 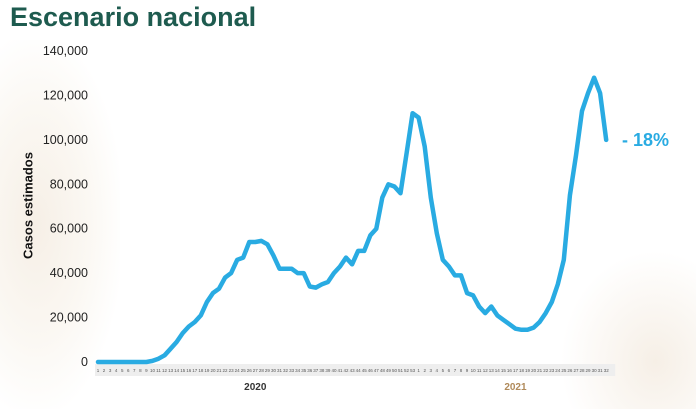 What do you see at coordinates (328, 370) in the screenshot?
I see `x-tick-label: 39` at bounding box center [328, 370].